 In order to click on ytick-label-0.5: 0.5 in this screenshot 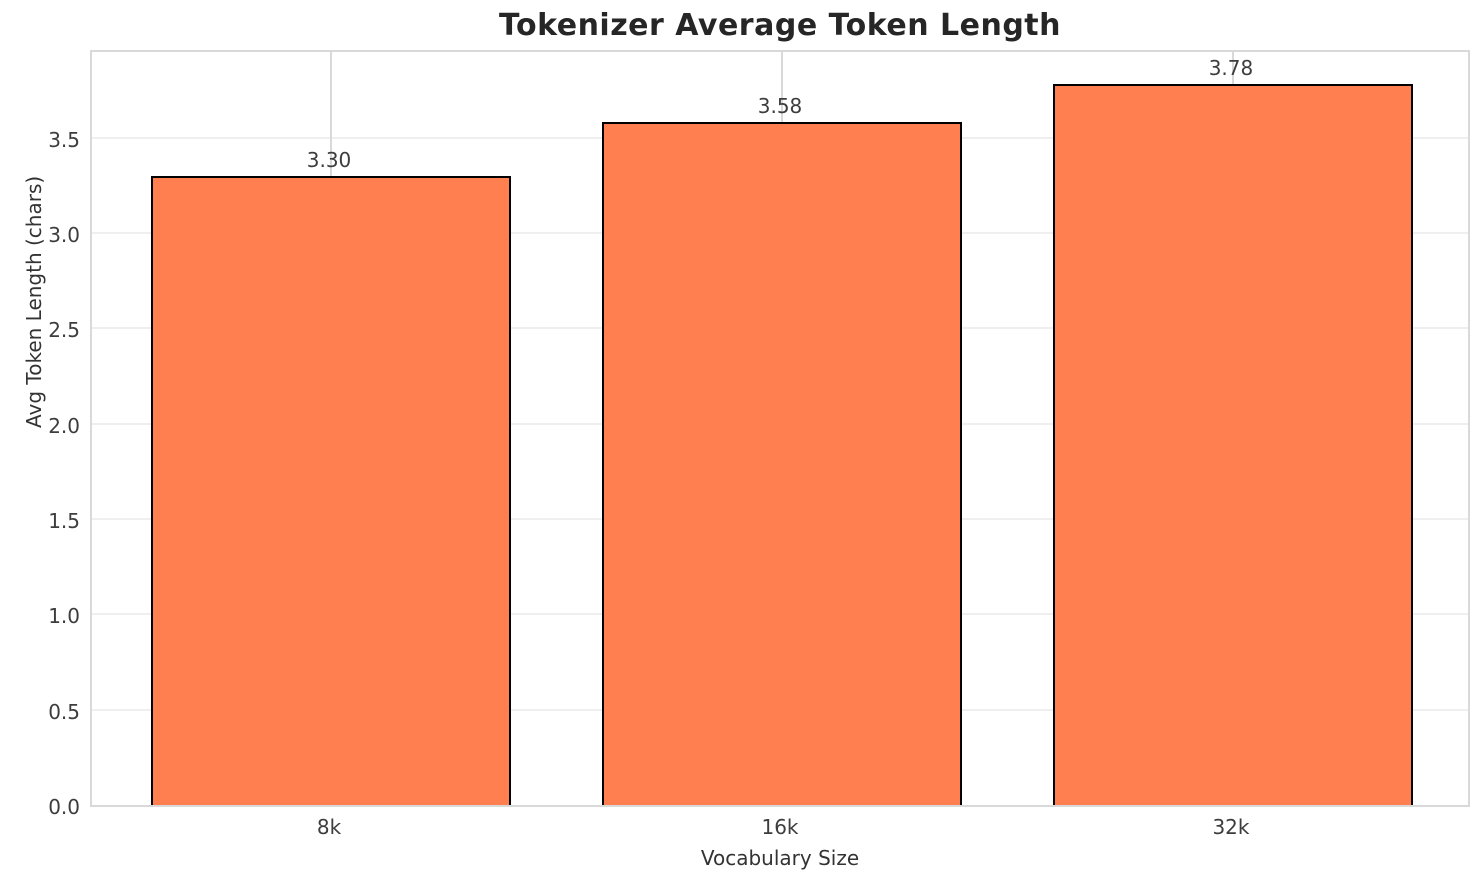, I will do `click(64, 711)`.